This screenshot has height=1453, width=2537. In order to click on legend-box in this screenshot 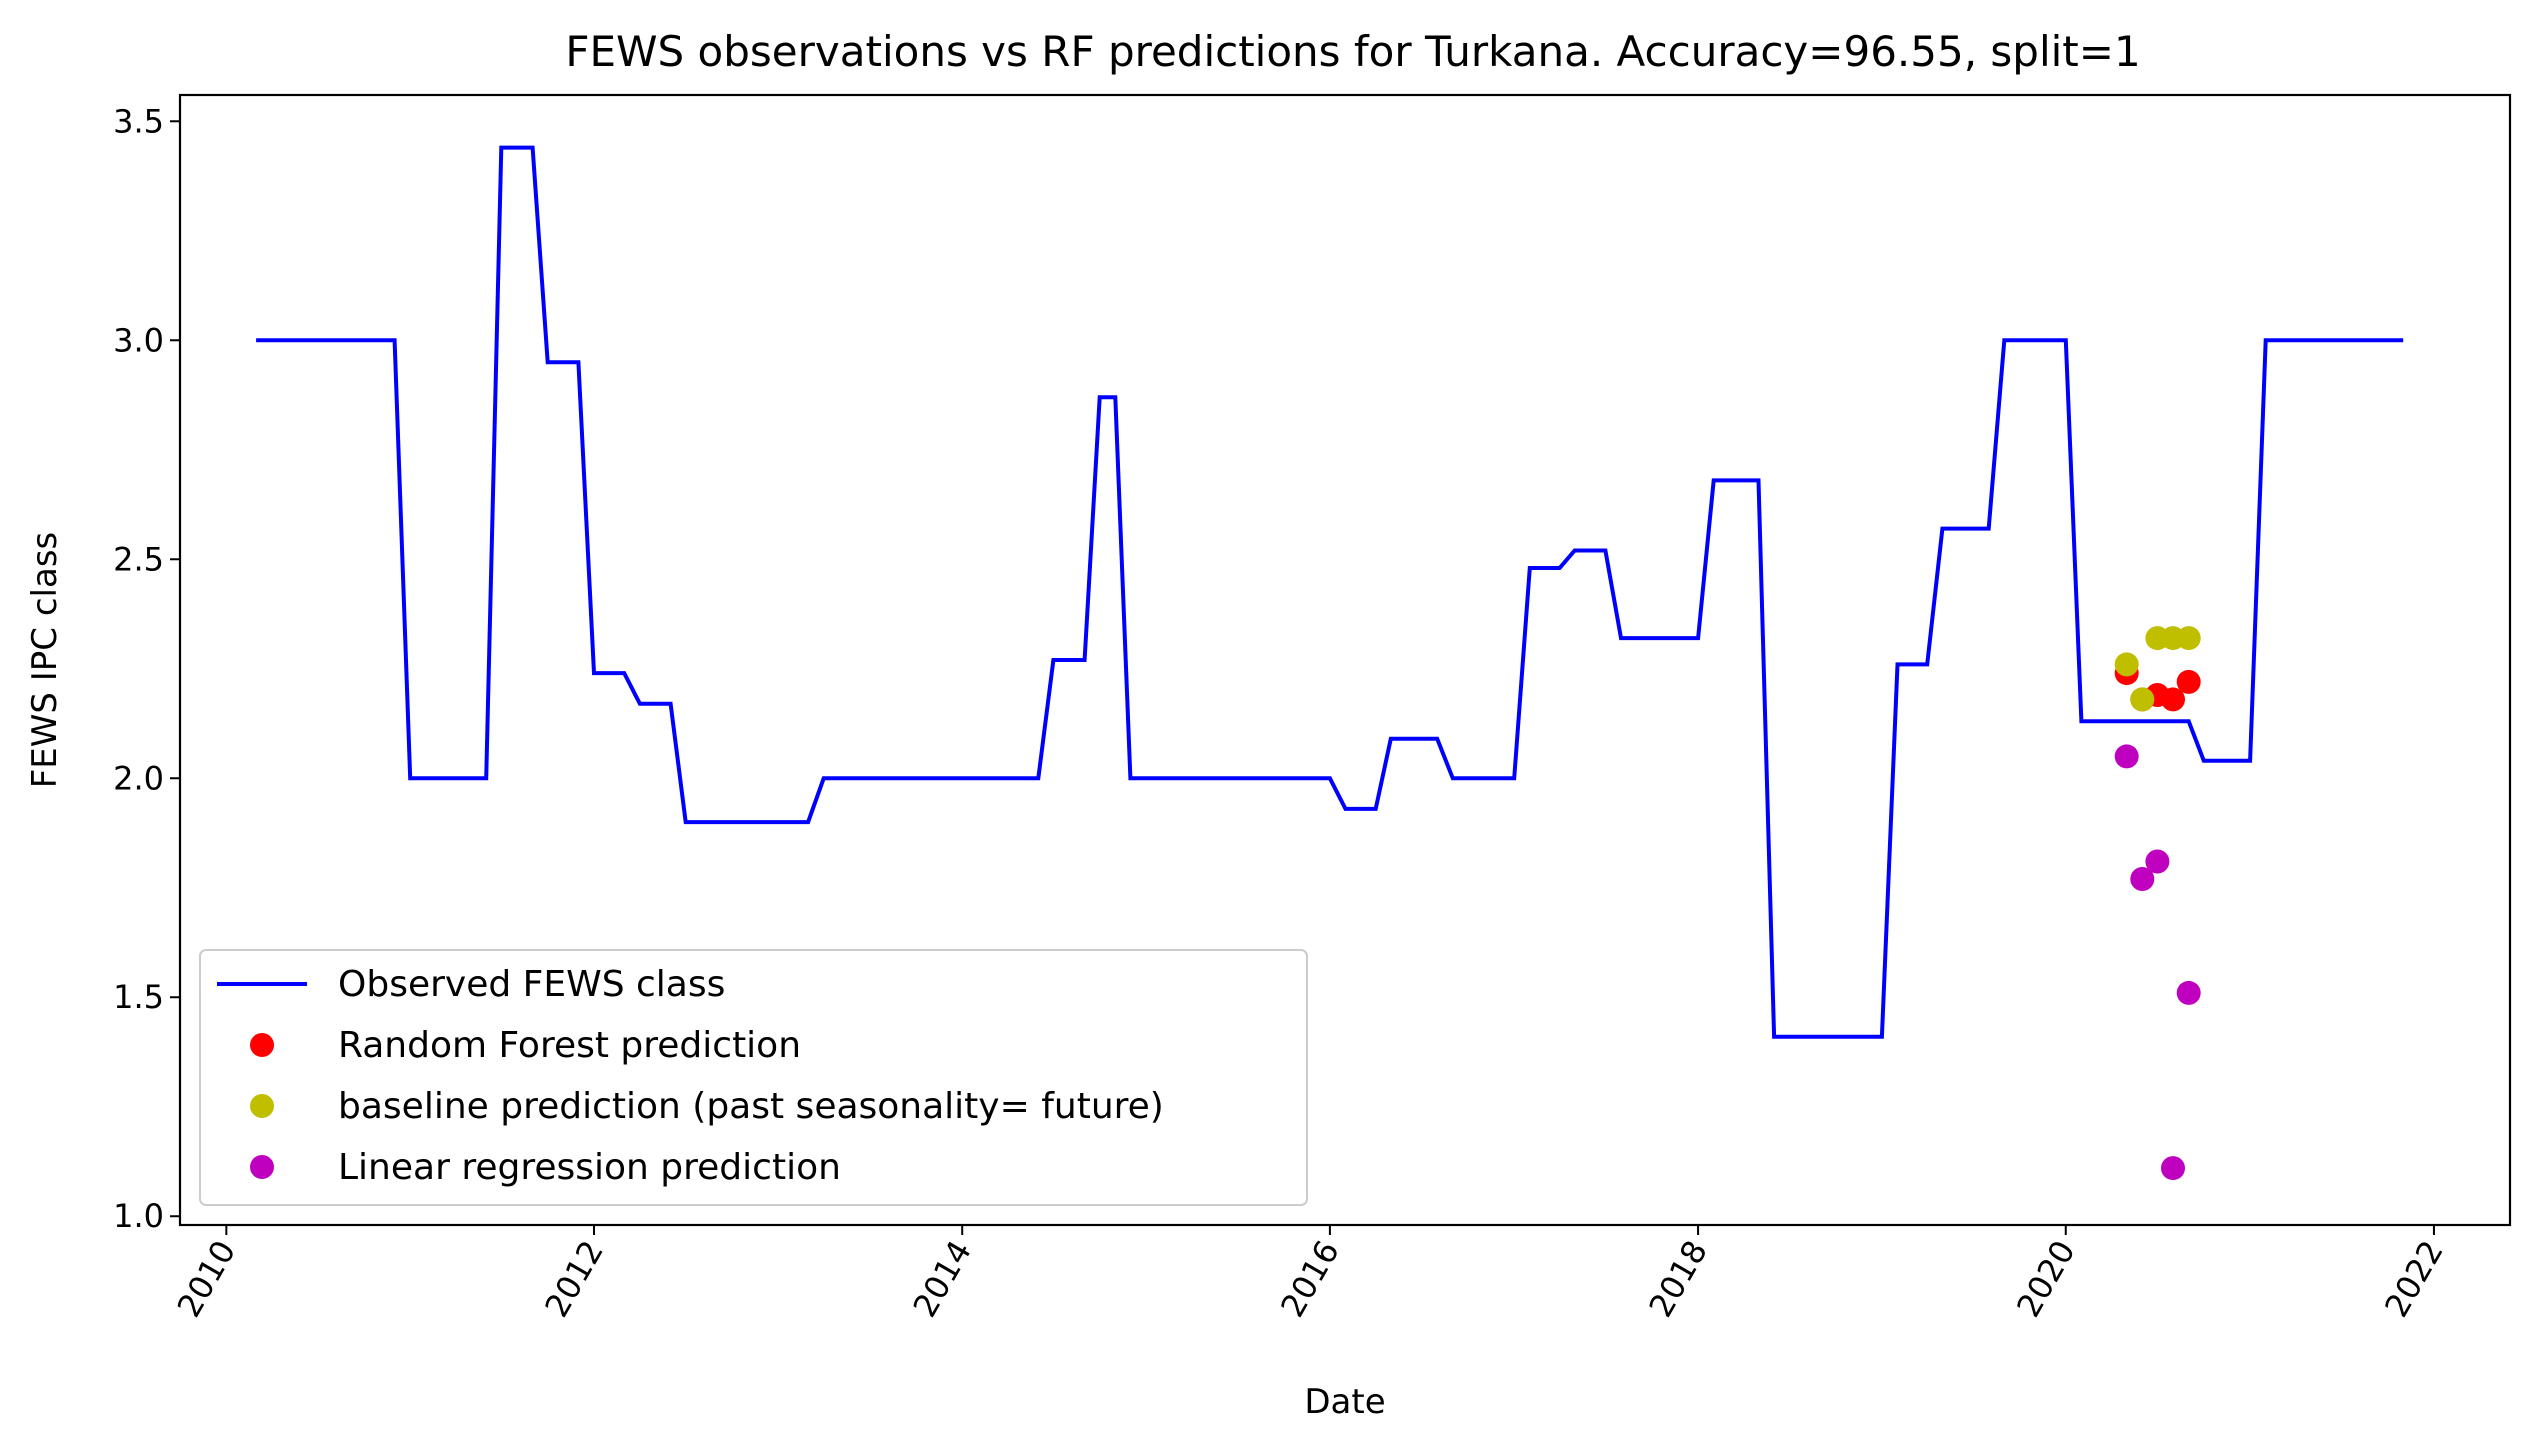, I will do `click(753, 1077)`.